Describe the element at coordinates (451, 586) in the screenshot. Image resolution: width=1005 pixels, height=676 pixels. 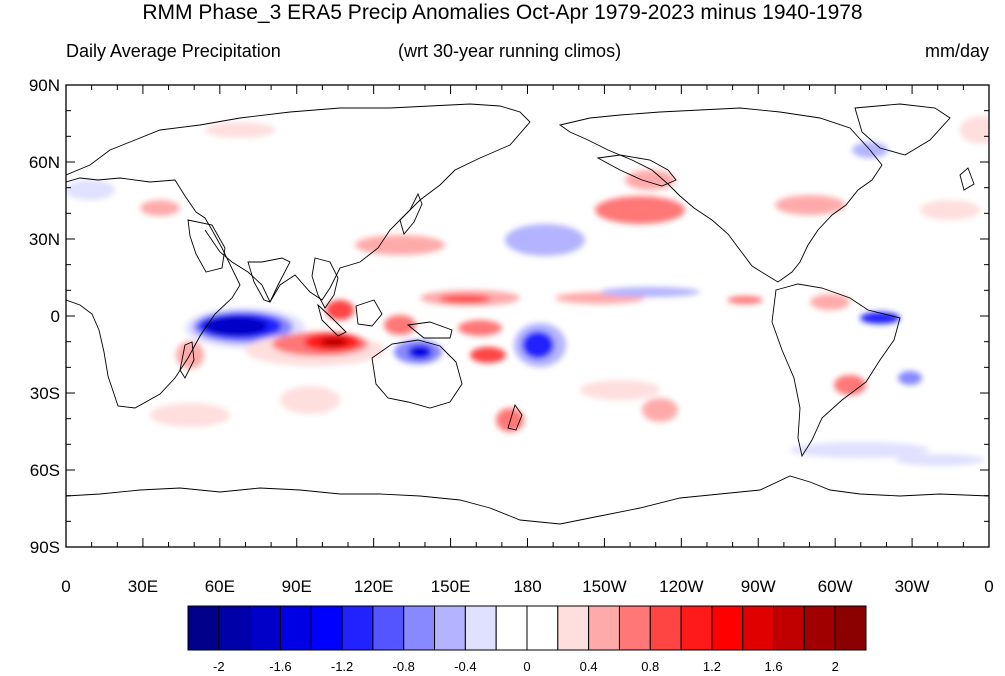
I see `lon-label: 150E` at that location.